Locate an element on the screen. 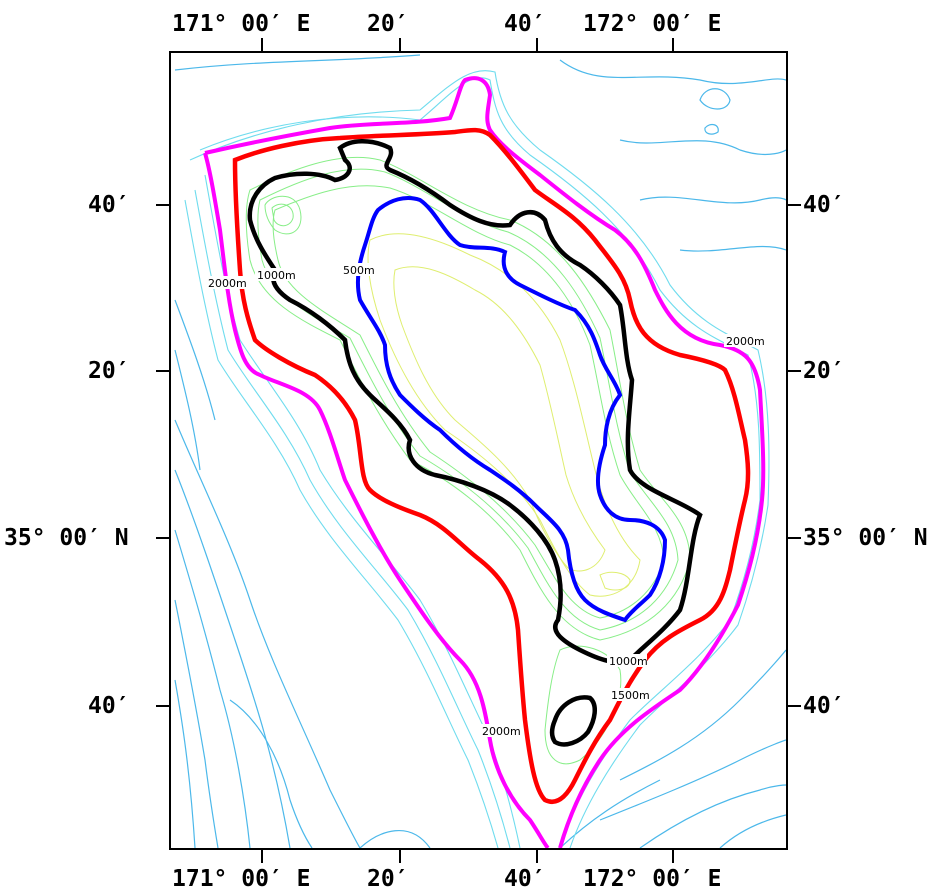  contour-1000m-islet is located at coordinates (573, 721).